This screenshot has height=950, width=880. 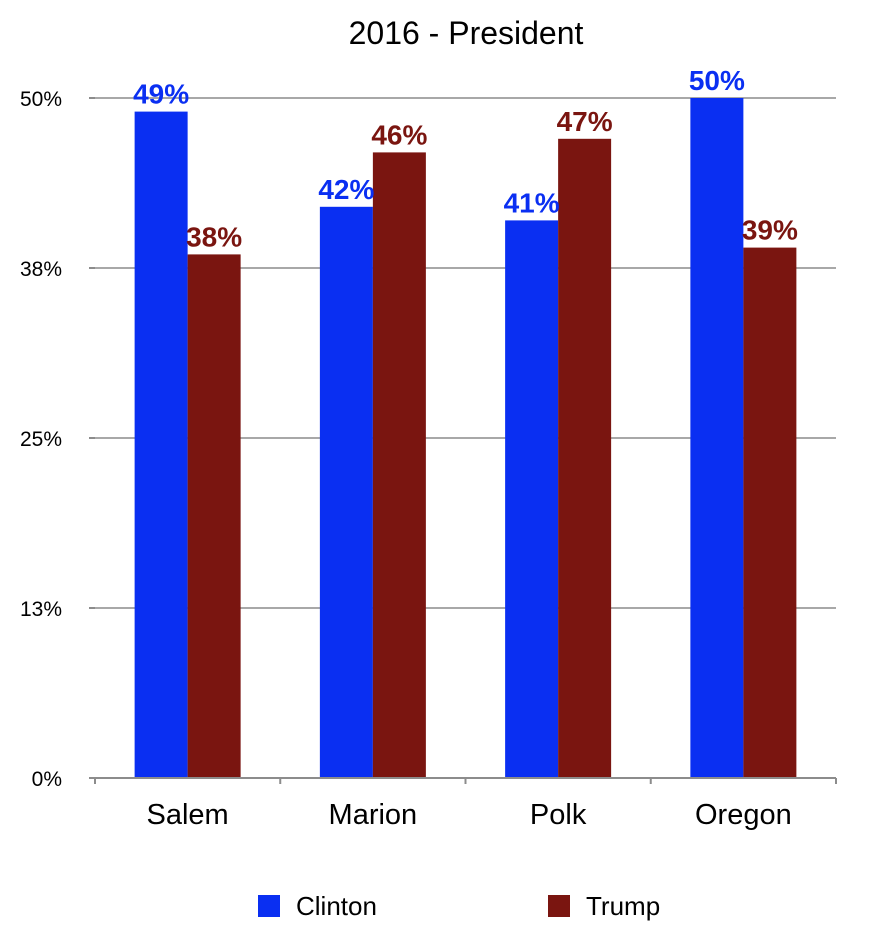 What do you see at coordinates (373, 815) in the screenshot?
I see `x-tick-label: Marion` at bounding box center [373, 815].